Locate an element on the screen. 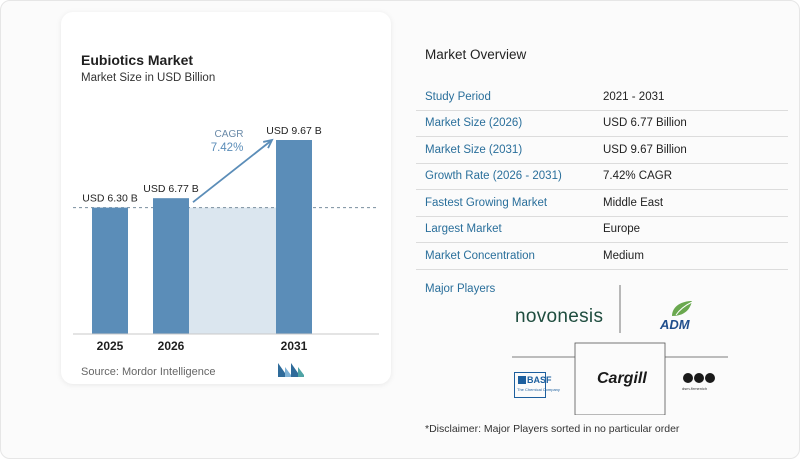  basf-logo-box is located at coordinates (530, 385).